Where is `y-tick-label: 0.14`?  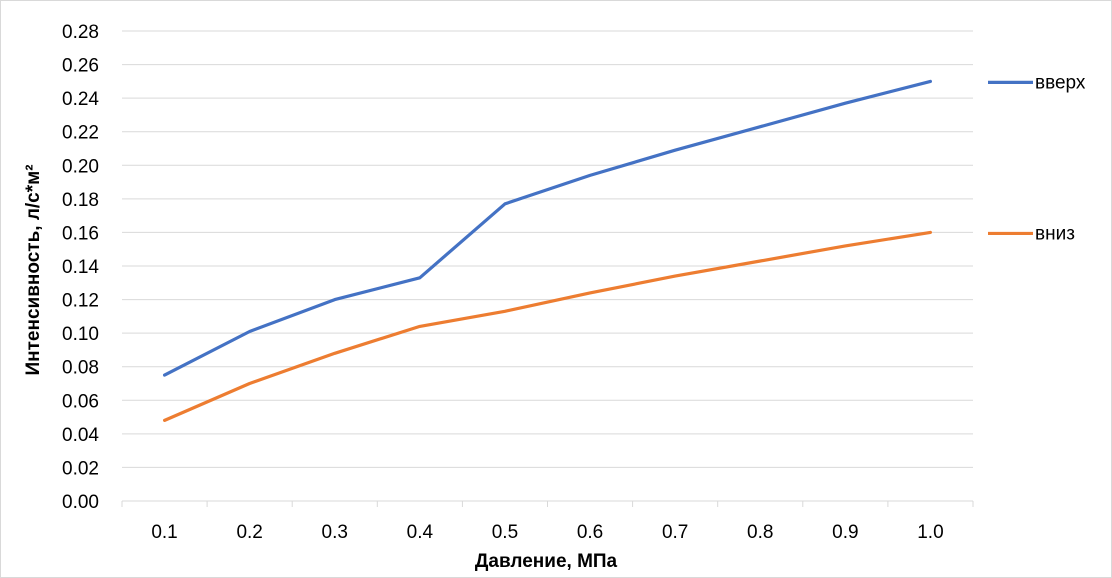
y-tick-label: 0.14 is located at coordinates (80, 267).